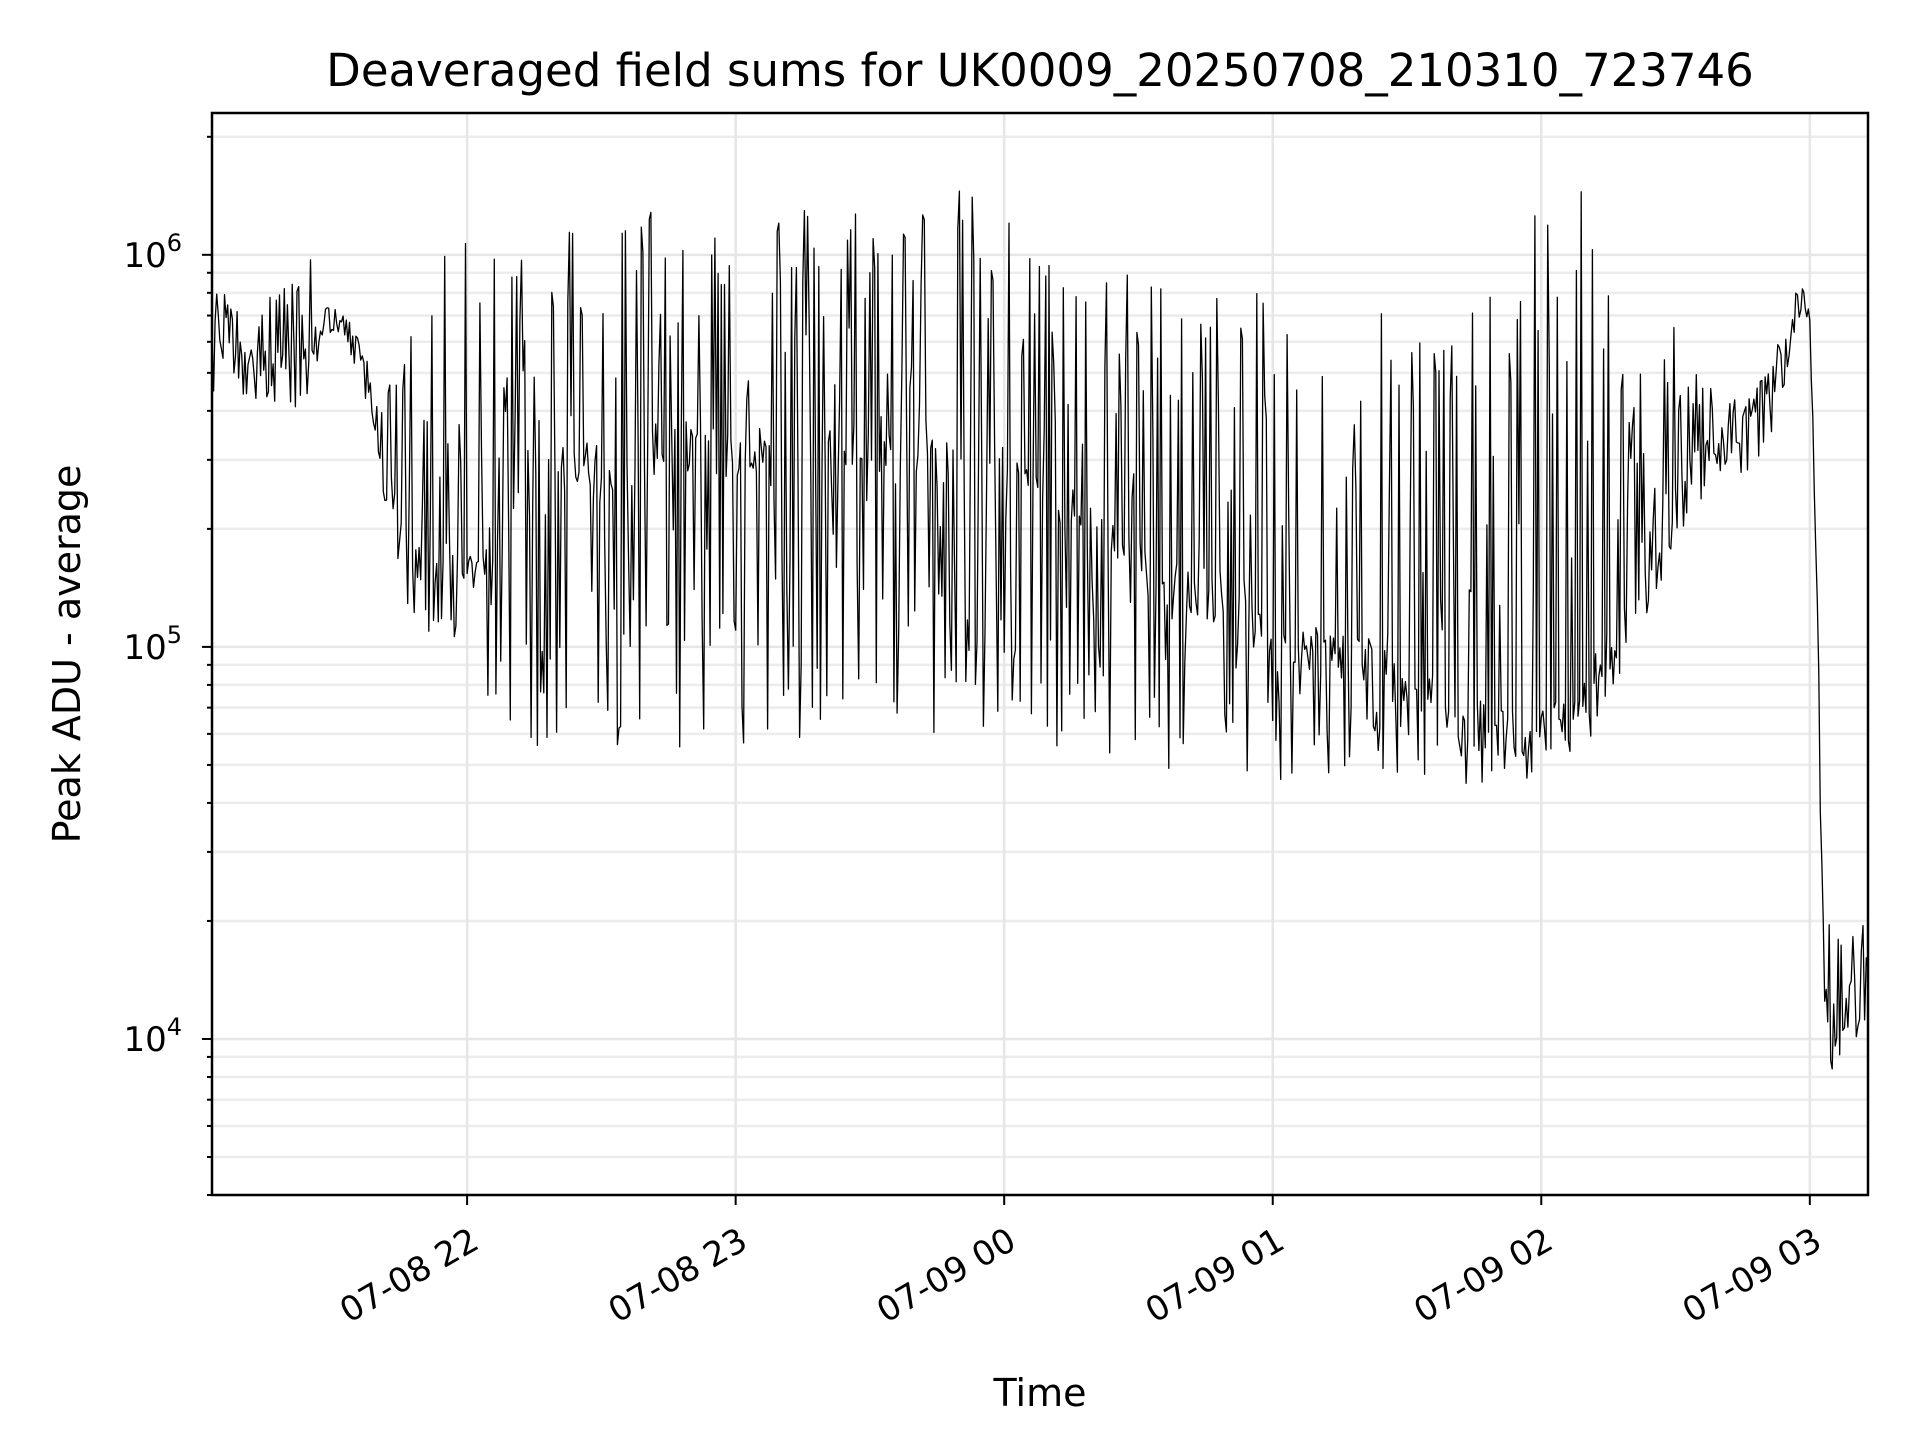  What do you see at coordinates (152, 1036) in the screenshot?
I see `y-tick-label: 10⁴` at bounding box center [152, 1036].